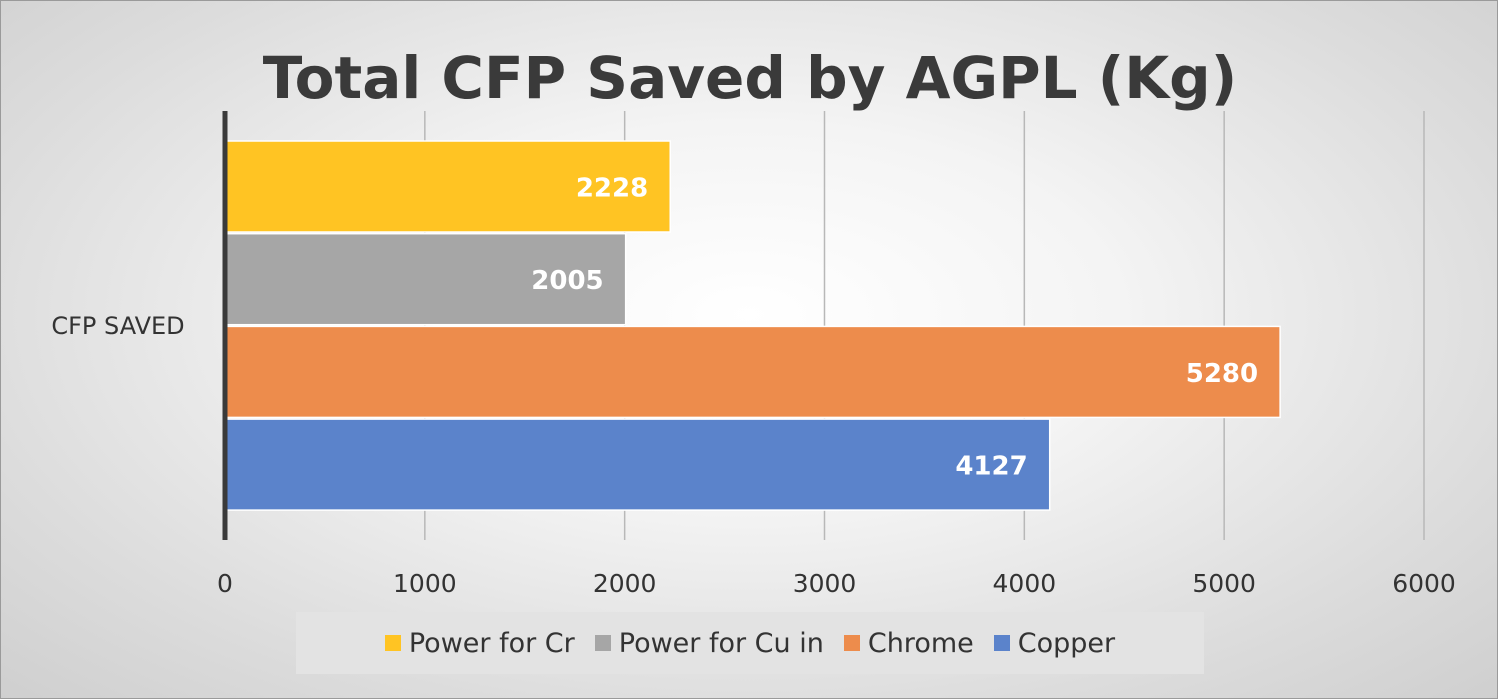 The image size is (1498, 699). Describe the element at coordinates (851, 643) in the screenshot. I see `legend-swatch-chrome` at that location.